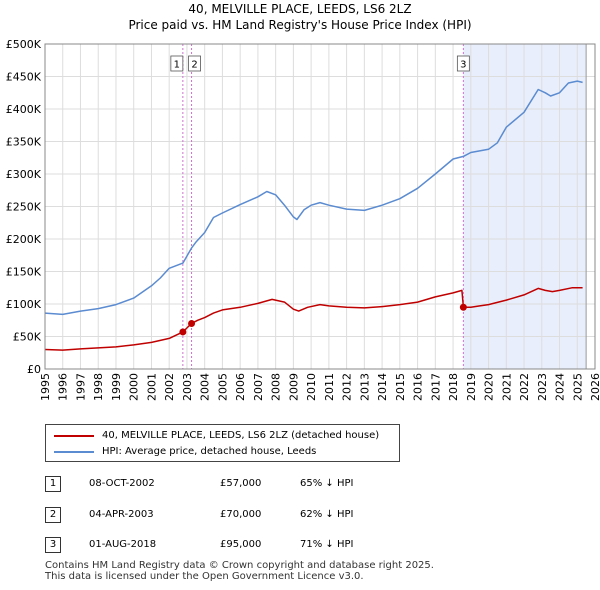 The height and width of the screenshot is (590, 600). I want to click on y-tick-label: £200K, so click(24, 239).